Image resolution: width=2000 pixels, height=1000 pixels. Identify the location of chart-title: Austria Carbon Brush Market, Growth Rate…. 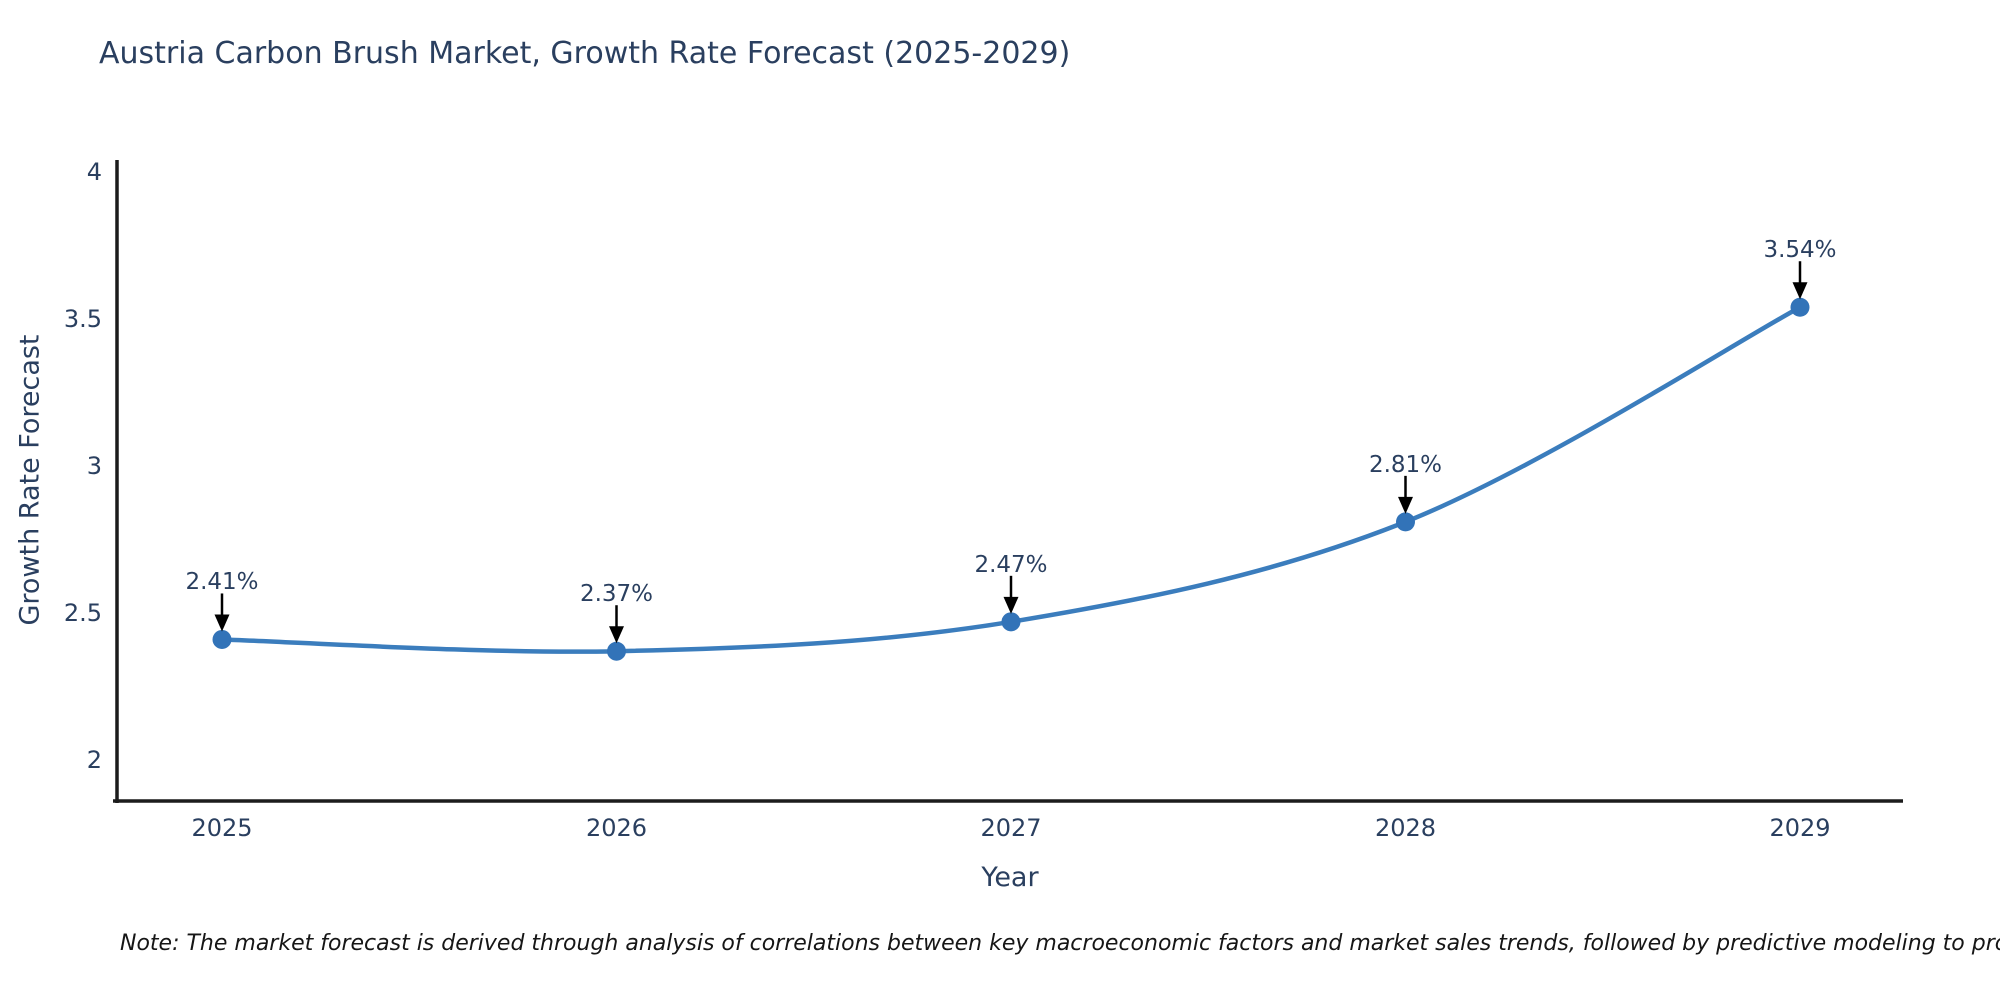
(585, 53).